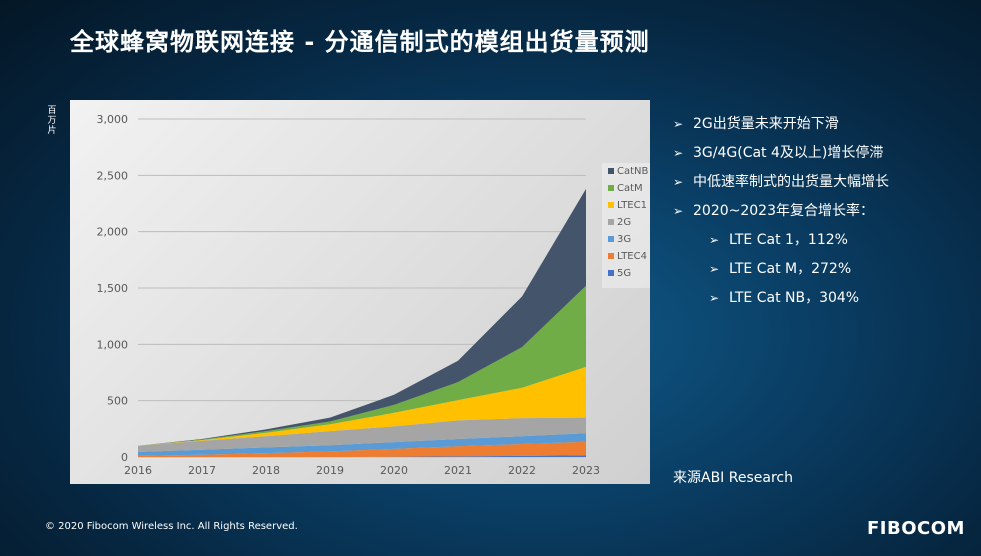  I want to click on legend-label: LTEC4, so click(632, 256).